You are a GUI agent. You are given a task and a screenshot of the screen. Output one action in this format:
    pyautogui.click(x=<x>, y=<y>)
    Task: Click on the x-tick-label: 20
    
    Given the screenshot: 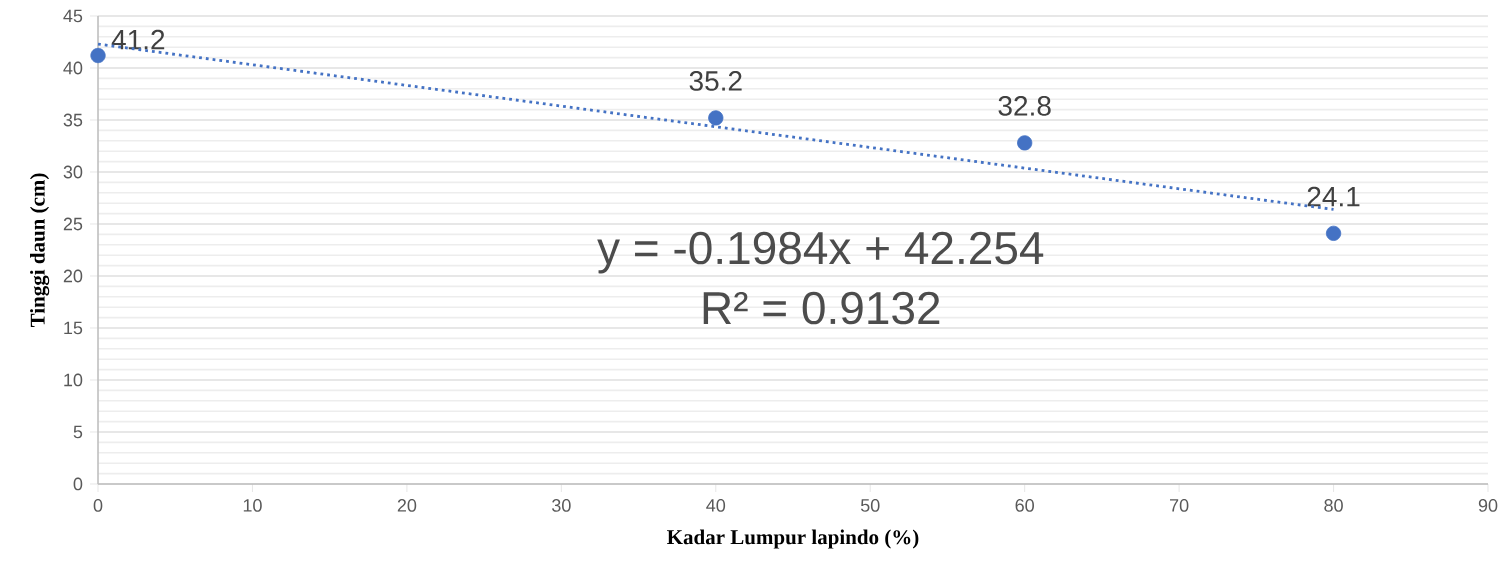 What is the action you would take?
    pyautogui.click(x=407, y=505)
    